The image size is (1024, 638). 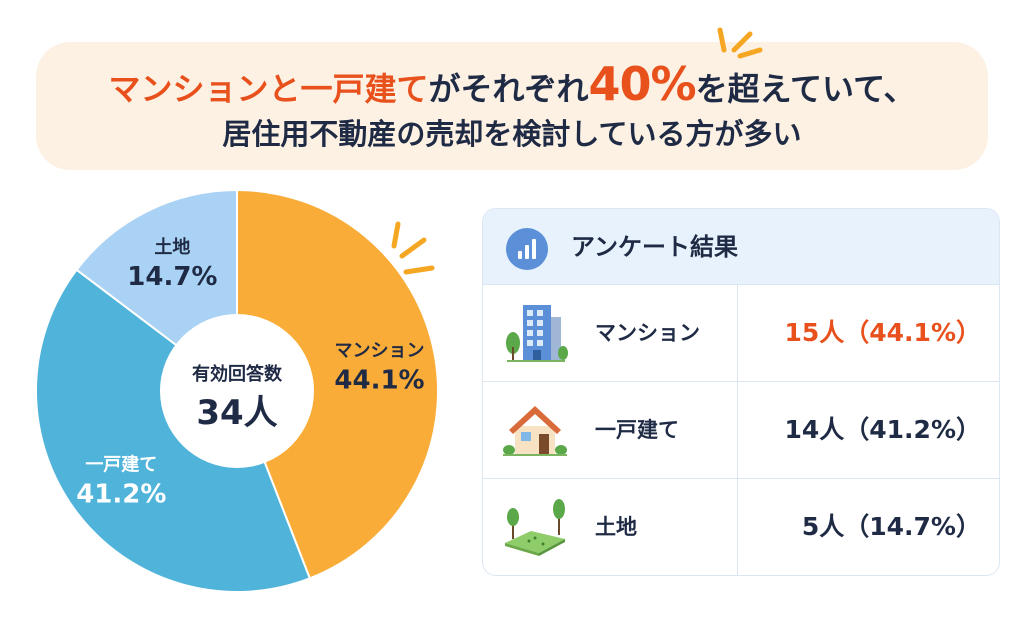 I want to click on table-row: 一戸建て 14人（41.2%）, so click(x=741, y=430).